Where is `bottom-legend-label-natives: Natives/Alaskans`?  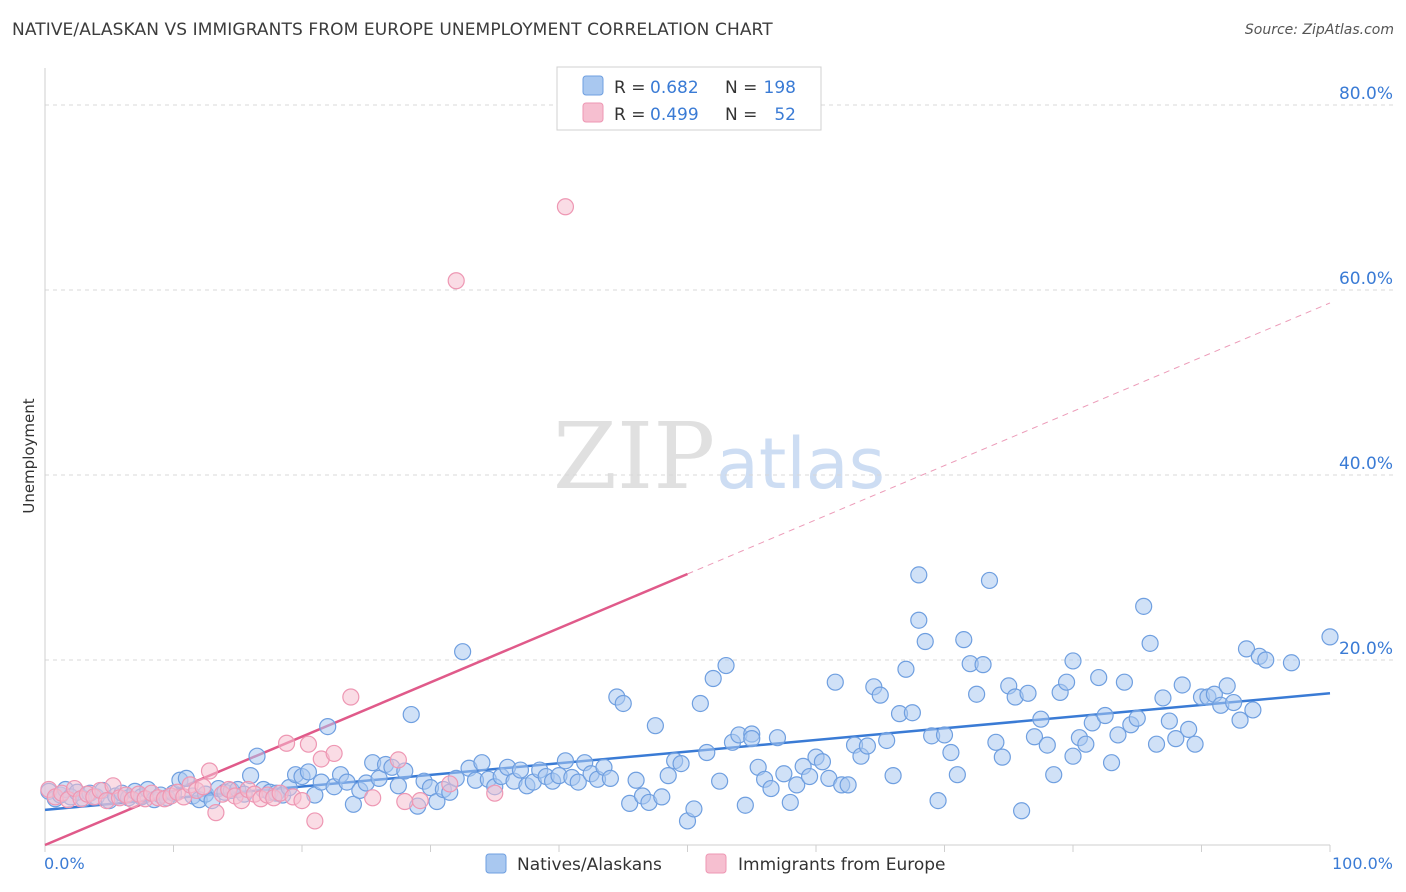 bottom-legend-label-natives: Natives/Alaskans is located at coordinates (589, 865).